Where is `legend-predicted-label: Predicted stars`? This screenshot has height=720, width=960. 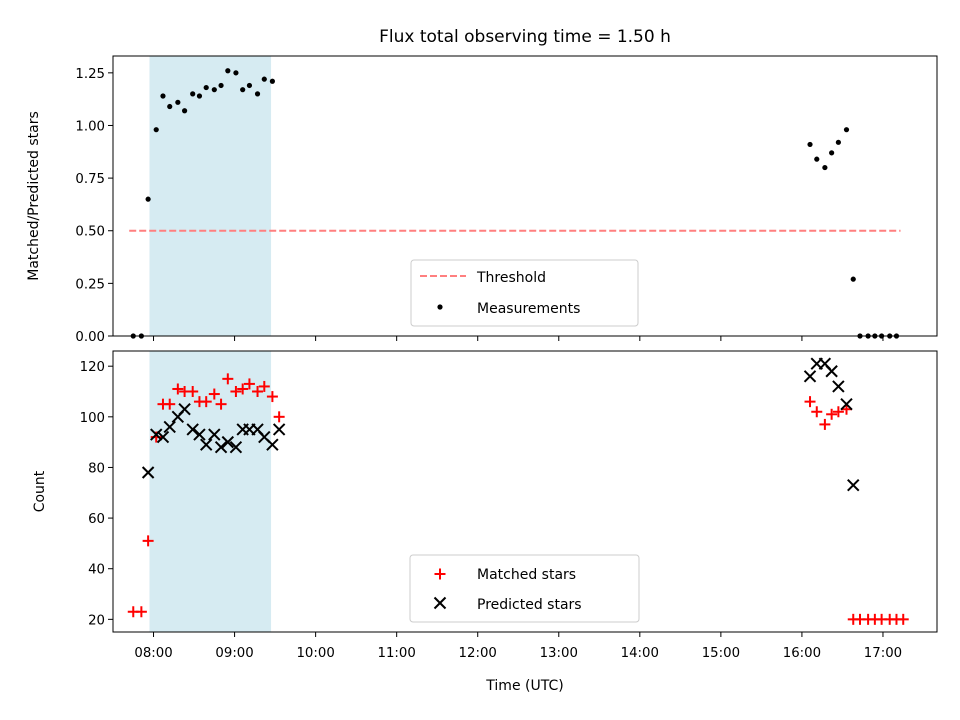
legend-predicted-label: Predicted stars is located at coordinates (529, 605).